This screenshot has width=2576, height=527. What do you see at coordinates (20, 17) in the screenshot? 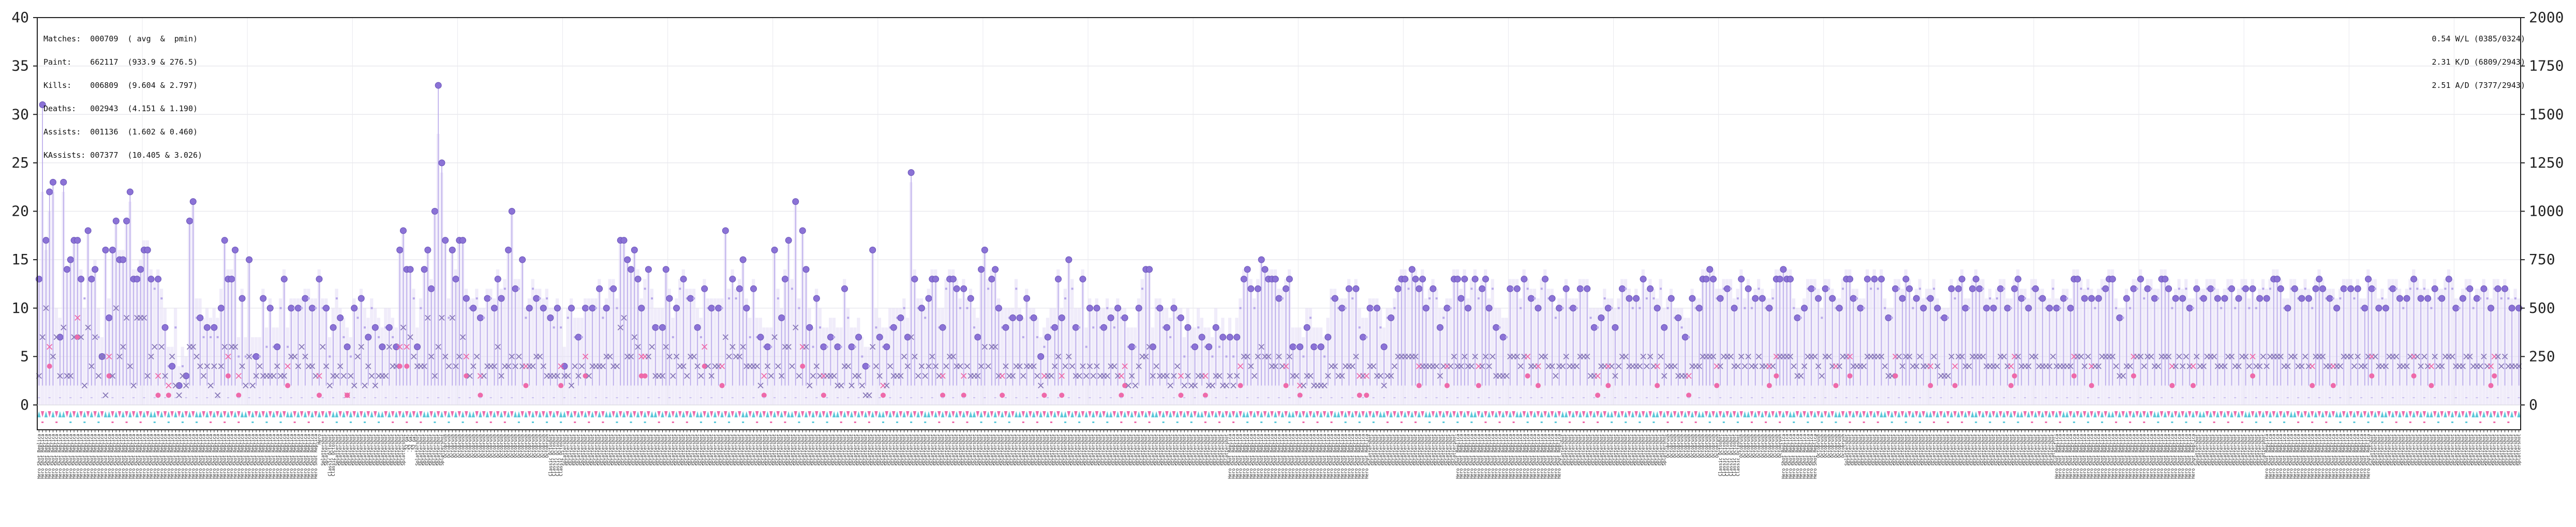
I see `y-tick-label: 40` at bounding box center [20, 17].